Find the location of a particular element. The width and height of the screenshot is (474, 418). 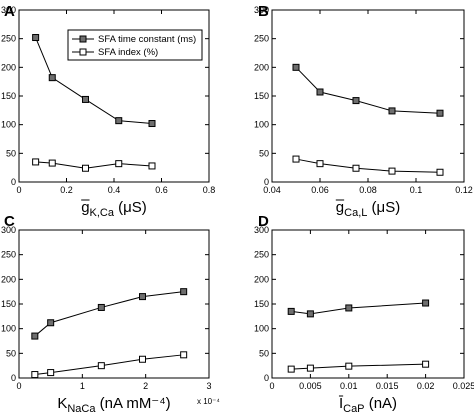

panel-letter: C is located at coordinates (9, 221).